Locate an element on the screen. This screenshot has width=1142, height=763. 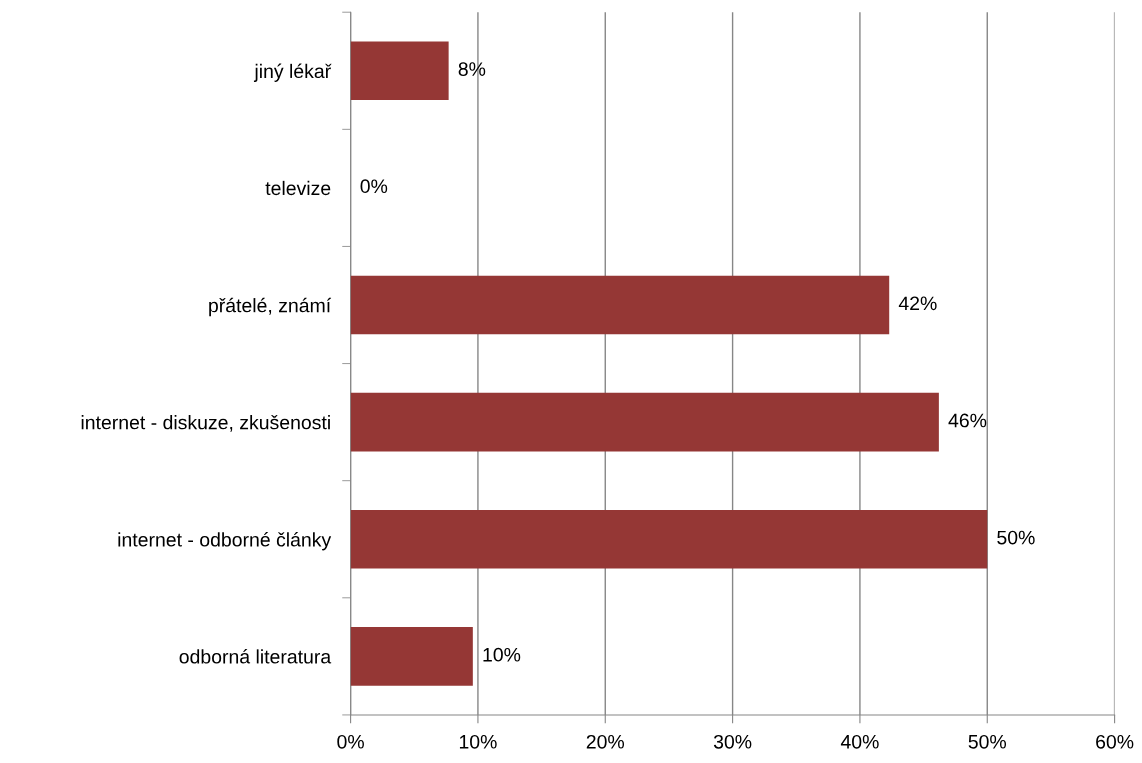
data-label: 0% is located at coordinates (374, 186).